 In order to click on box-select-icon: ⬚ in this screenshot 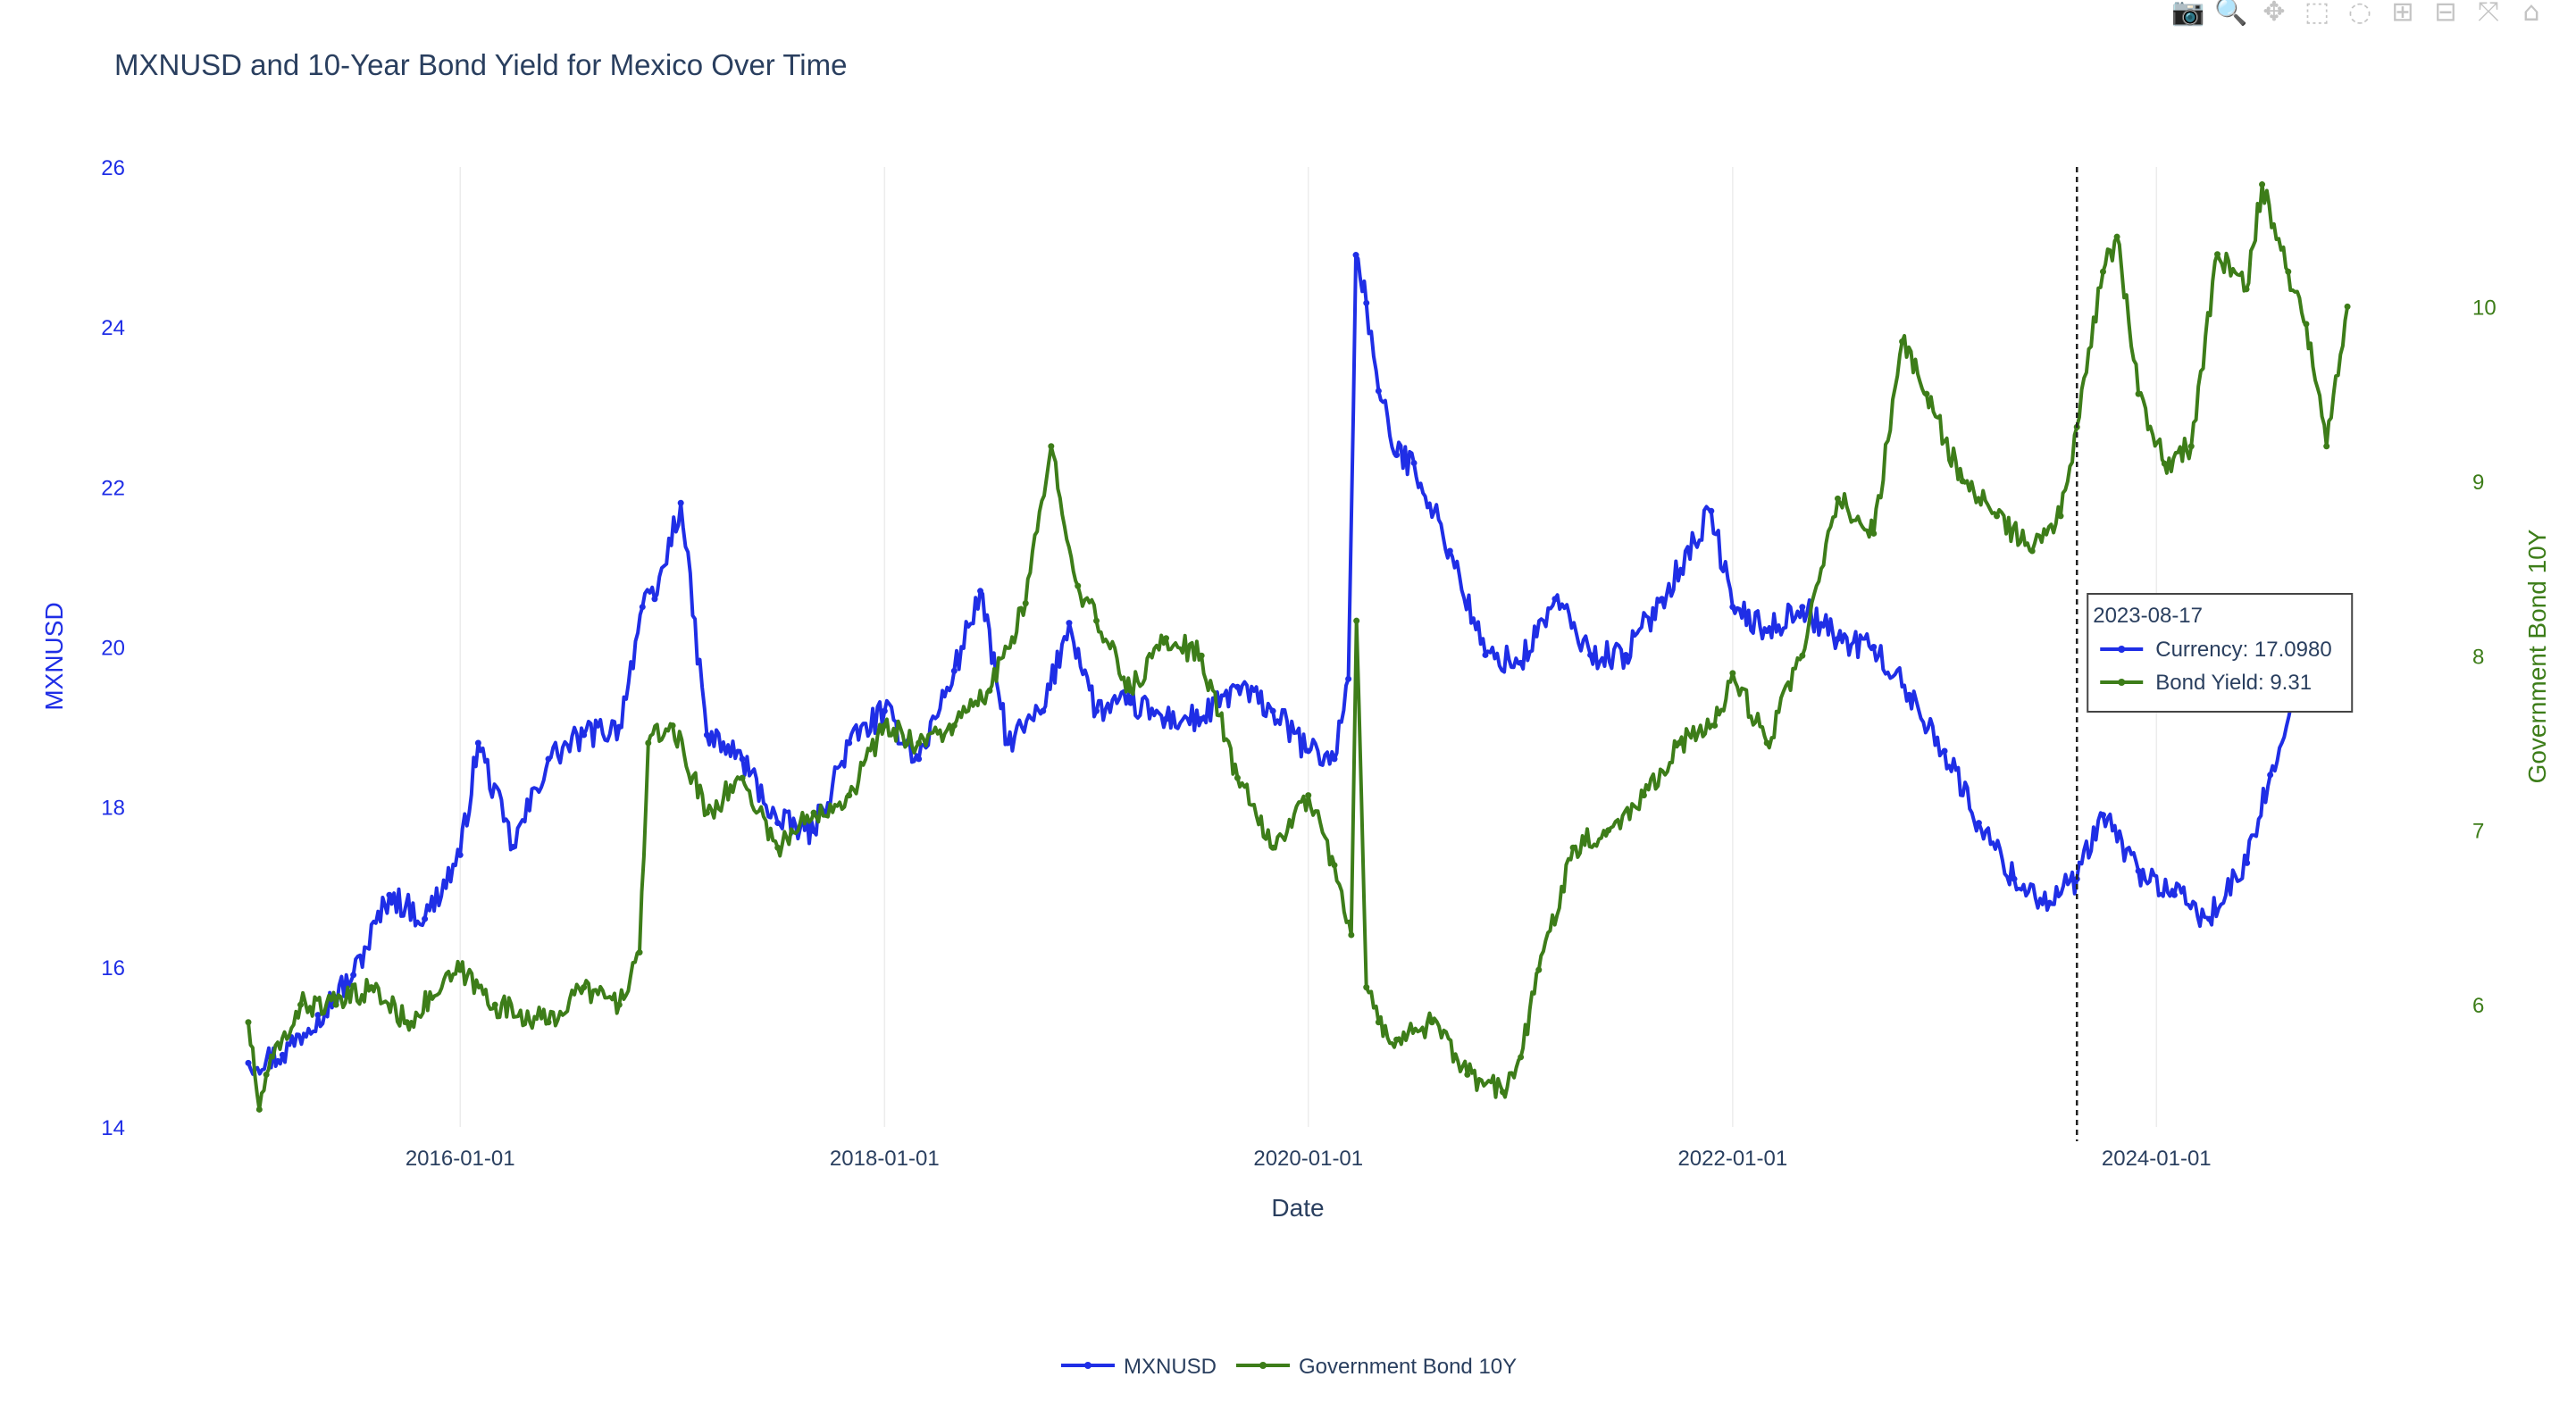, I will do `click(2317, 14)`.